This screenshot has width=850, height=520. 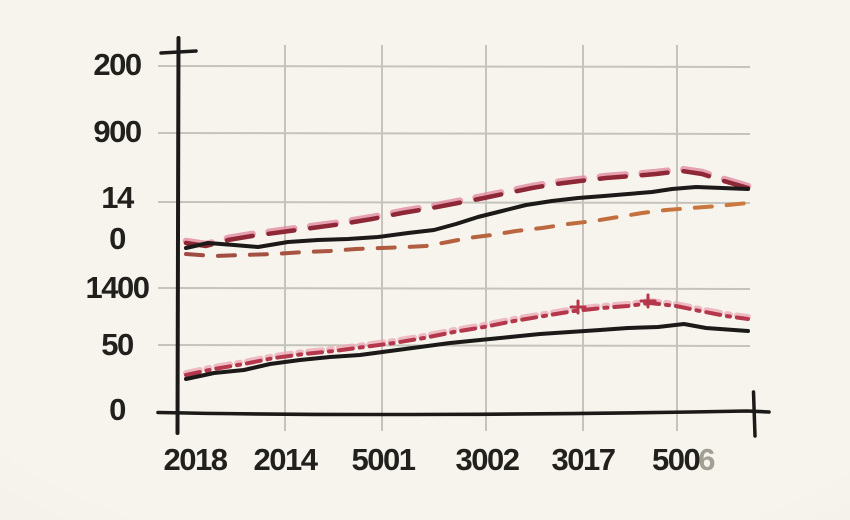 I want to click on upper-maroon-dashed-line, so click(x=467, y=208).